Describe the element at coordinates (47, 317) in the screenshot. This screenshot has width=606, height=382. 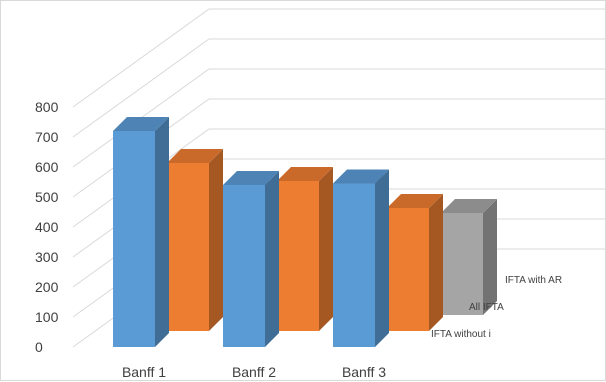
I see `y-tick-label: 100` at that location.